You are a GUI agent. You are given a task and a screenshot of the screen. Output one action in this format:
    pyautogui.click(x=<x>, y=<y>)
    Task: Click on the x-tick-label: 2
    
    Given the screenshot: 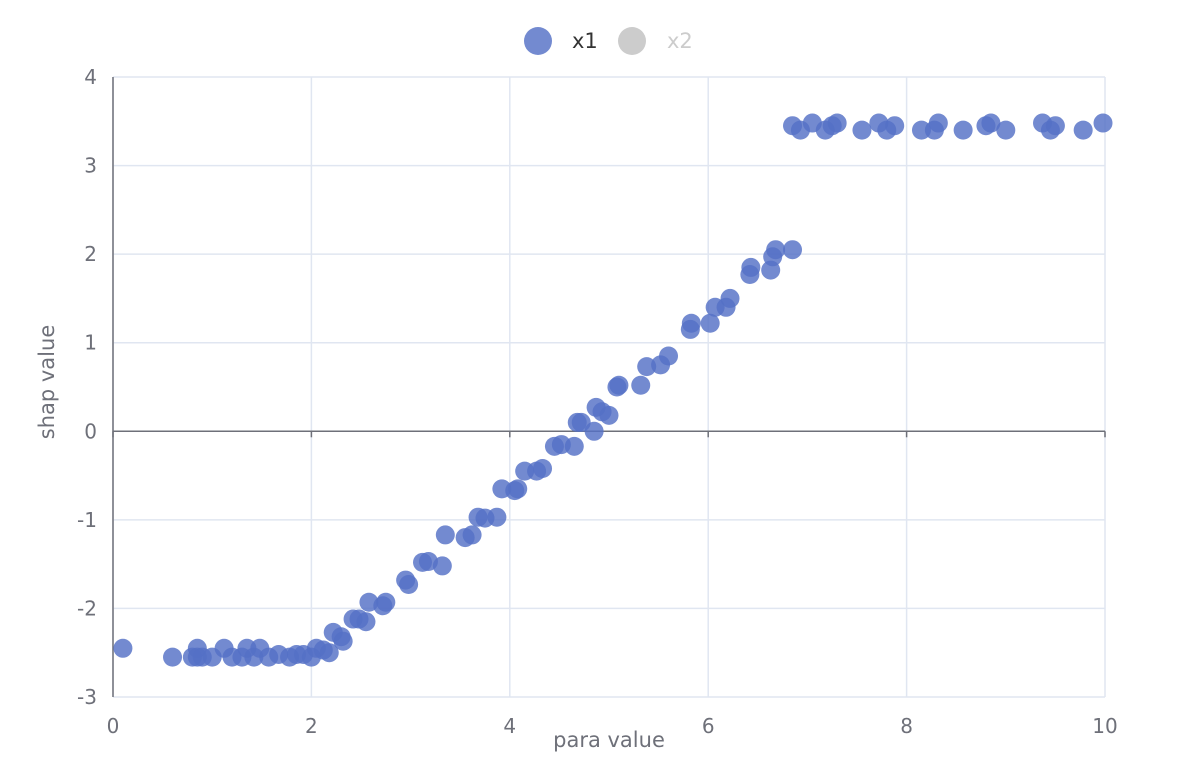 What is the action you would take?
    pyautogui.click(x=311, y=726)
    